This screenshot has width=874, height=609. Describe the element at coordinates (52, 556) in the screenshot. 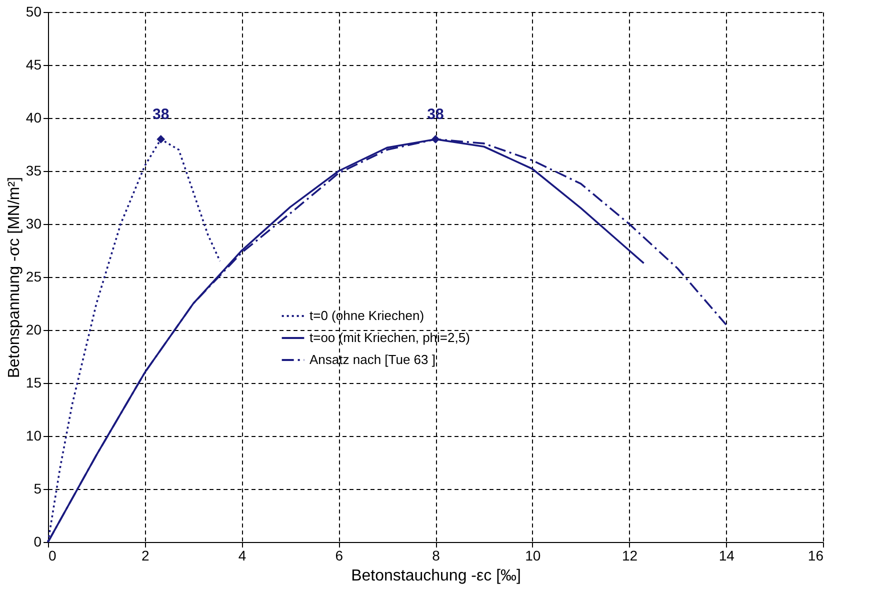

I see `x-tick-label: 0` at that location.